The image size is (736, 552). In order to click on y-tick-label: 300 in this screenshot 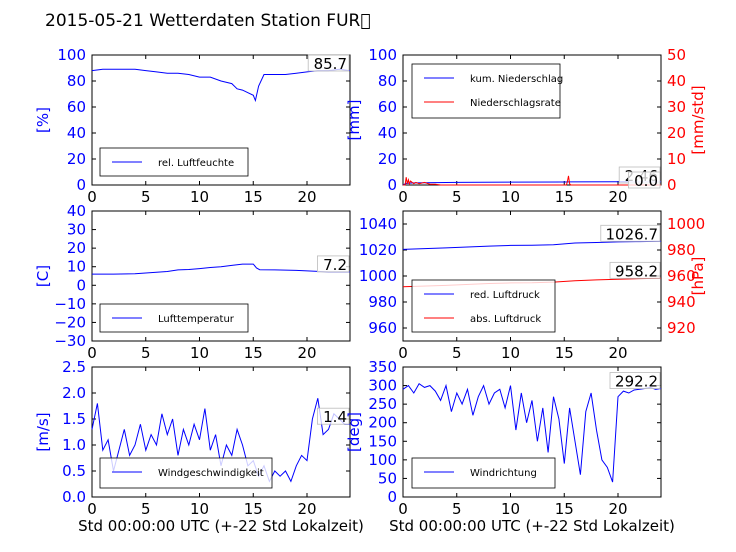, I will do `click(382, 386)`.